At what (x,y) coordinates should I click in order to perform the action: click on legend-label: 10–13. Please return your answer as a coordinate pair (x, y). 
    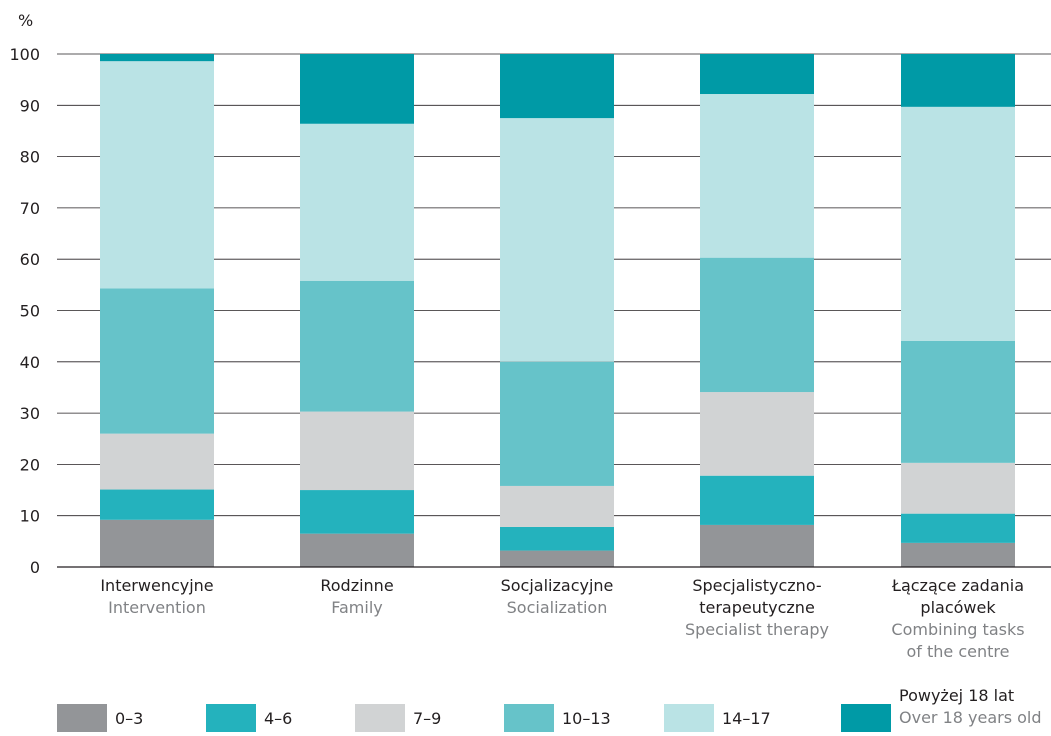
    Looking at the image, I should click on (586, 718).